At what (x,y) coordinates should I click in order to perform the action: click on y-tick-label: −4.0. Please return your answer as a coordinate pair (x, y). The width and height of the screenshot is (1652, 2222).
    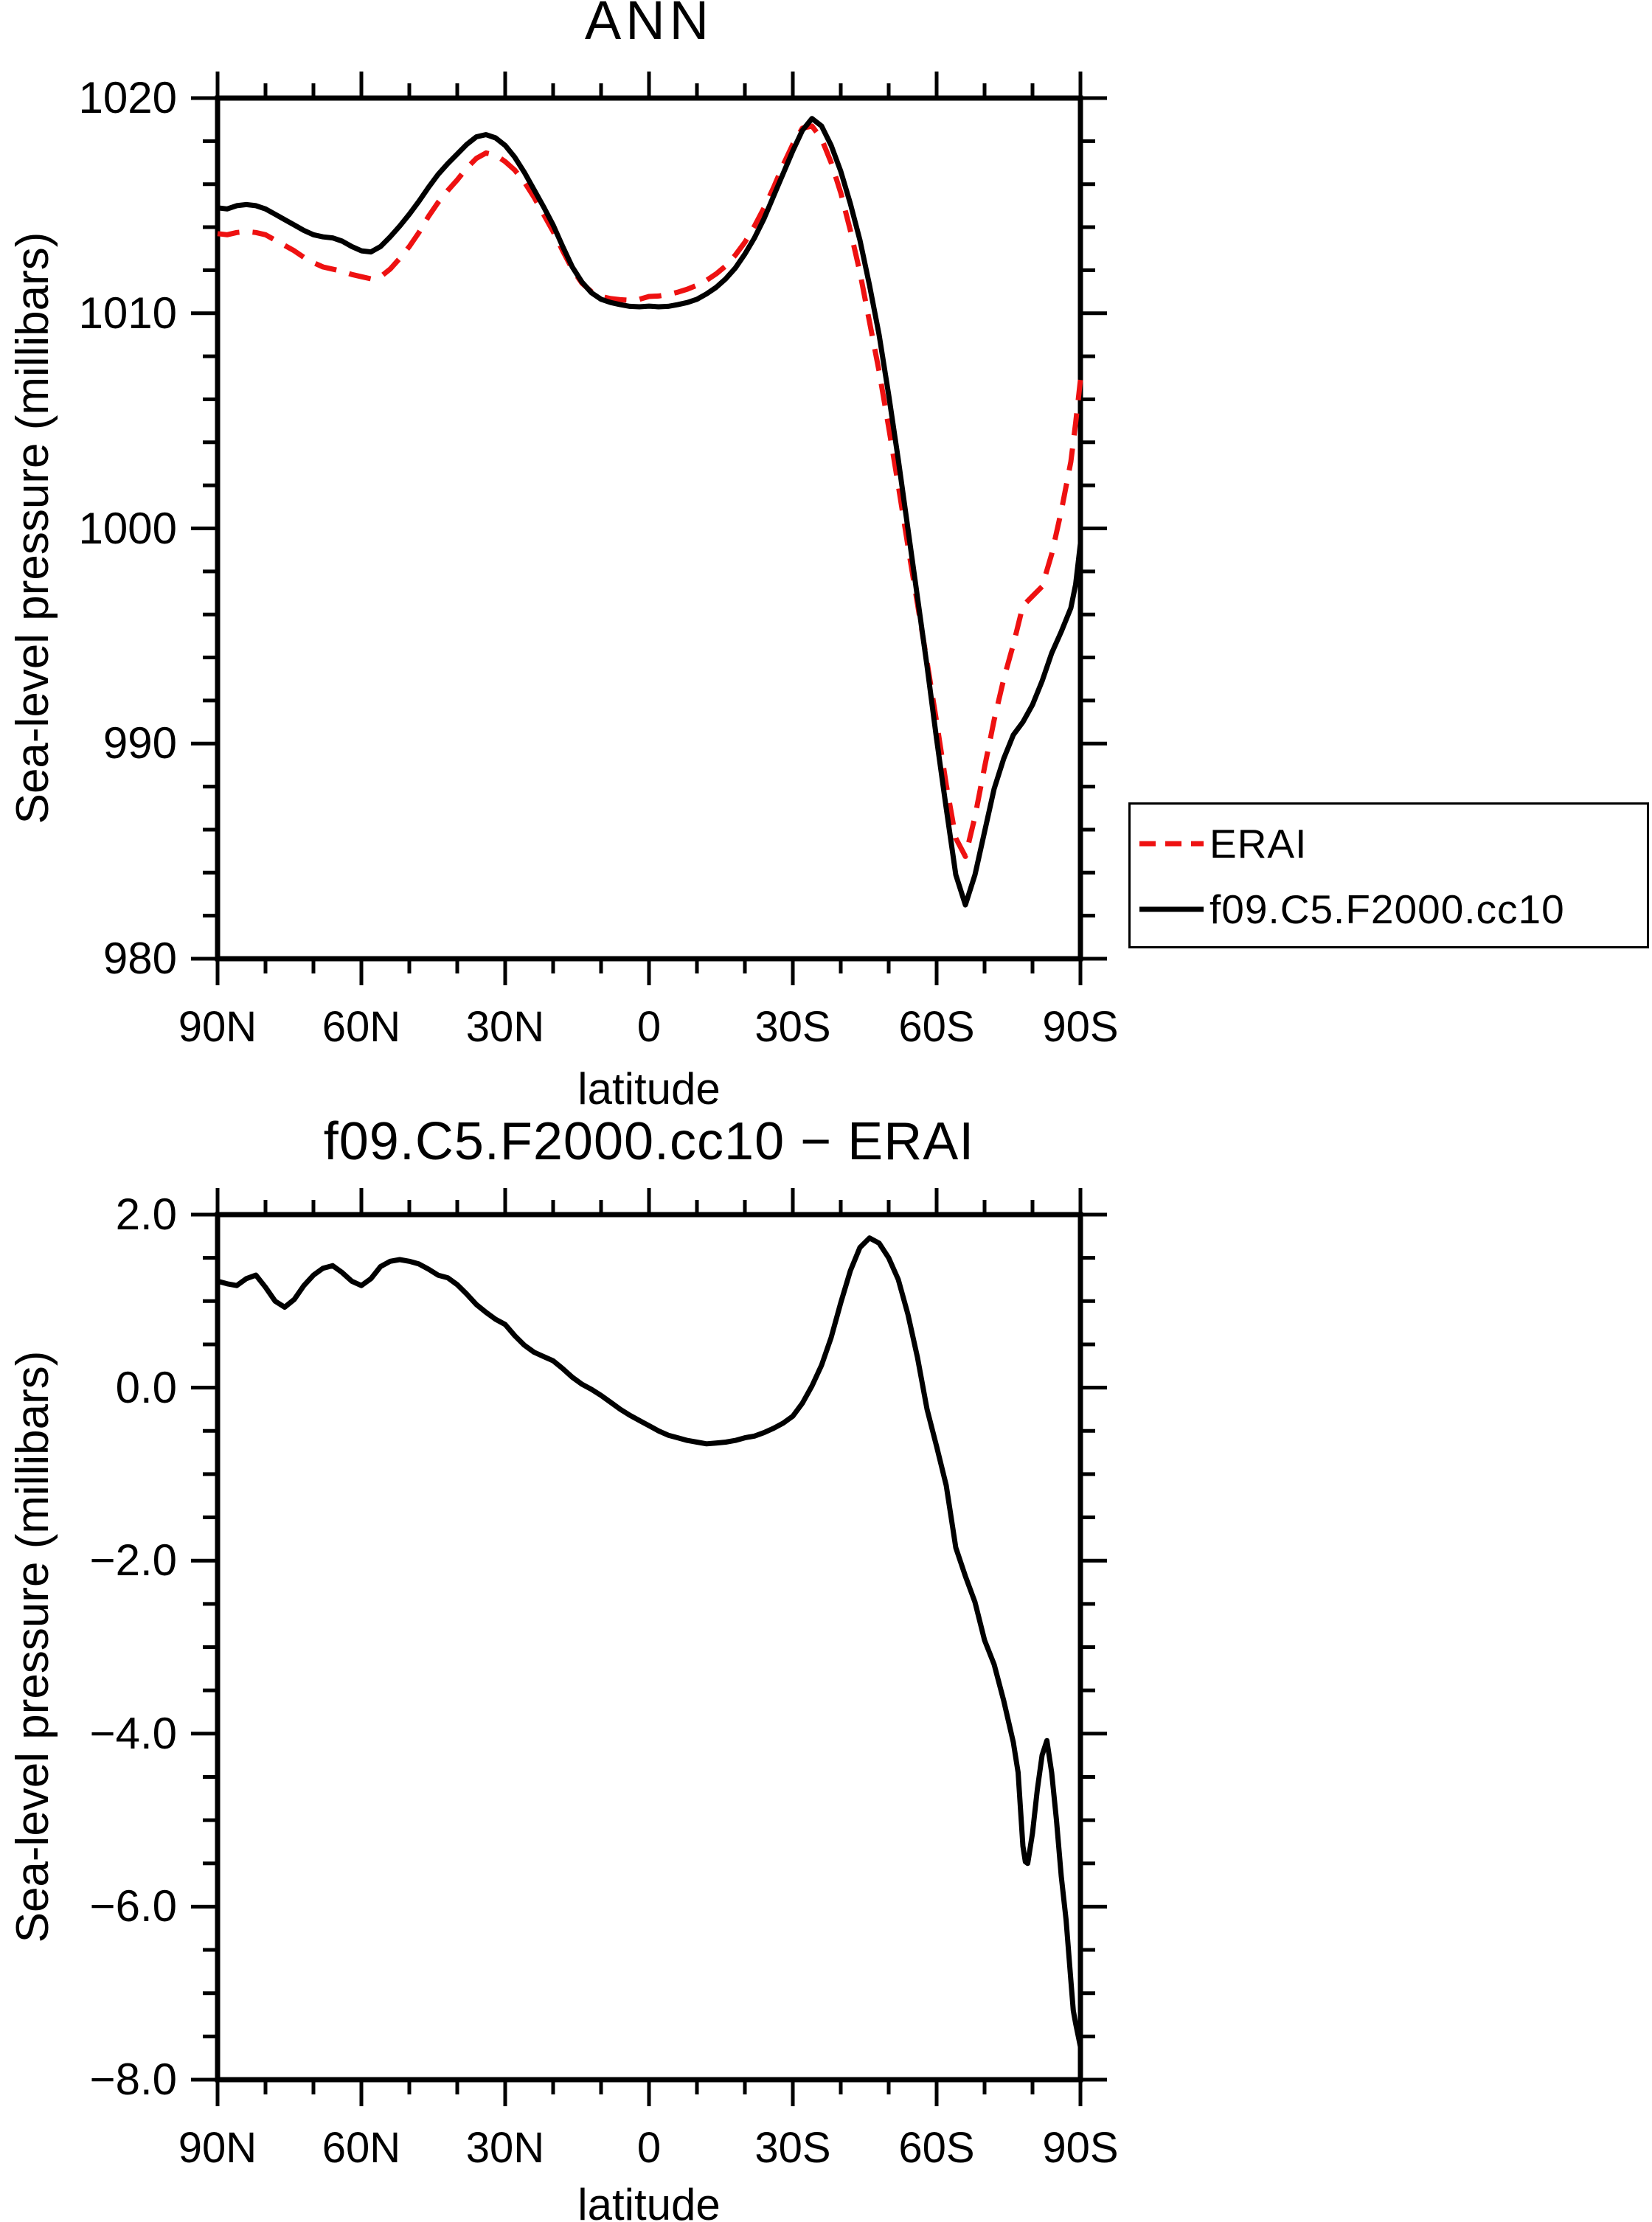
    Looking at the image, I should click on (133, 1733).